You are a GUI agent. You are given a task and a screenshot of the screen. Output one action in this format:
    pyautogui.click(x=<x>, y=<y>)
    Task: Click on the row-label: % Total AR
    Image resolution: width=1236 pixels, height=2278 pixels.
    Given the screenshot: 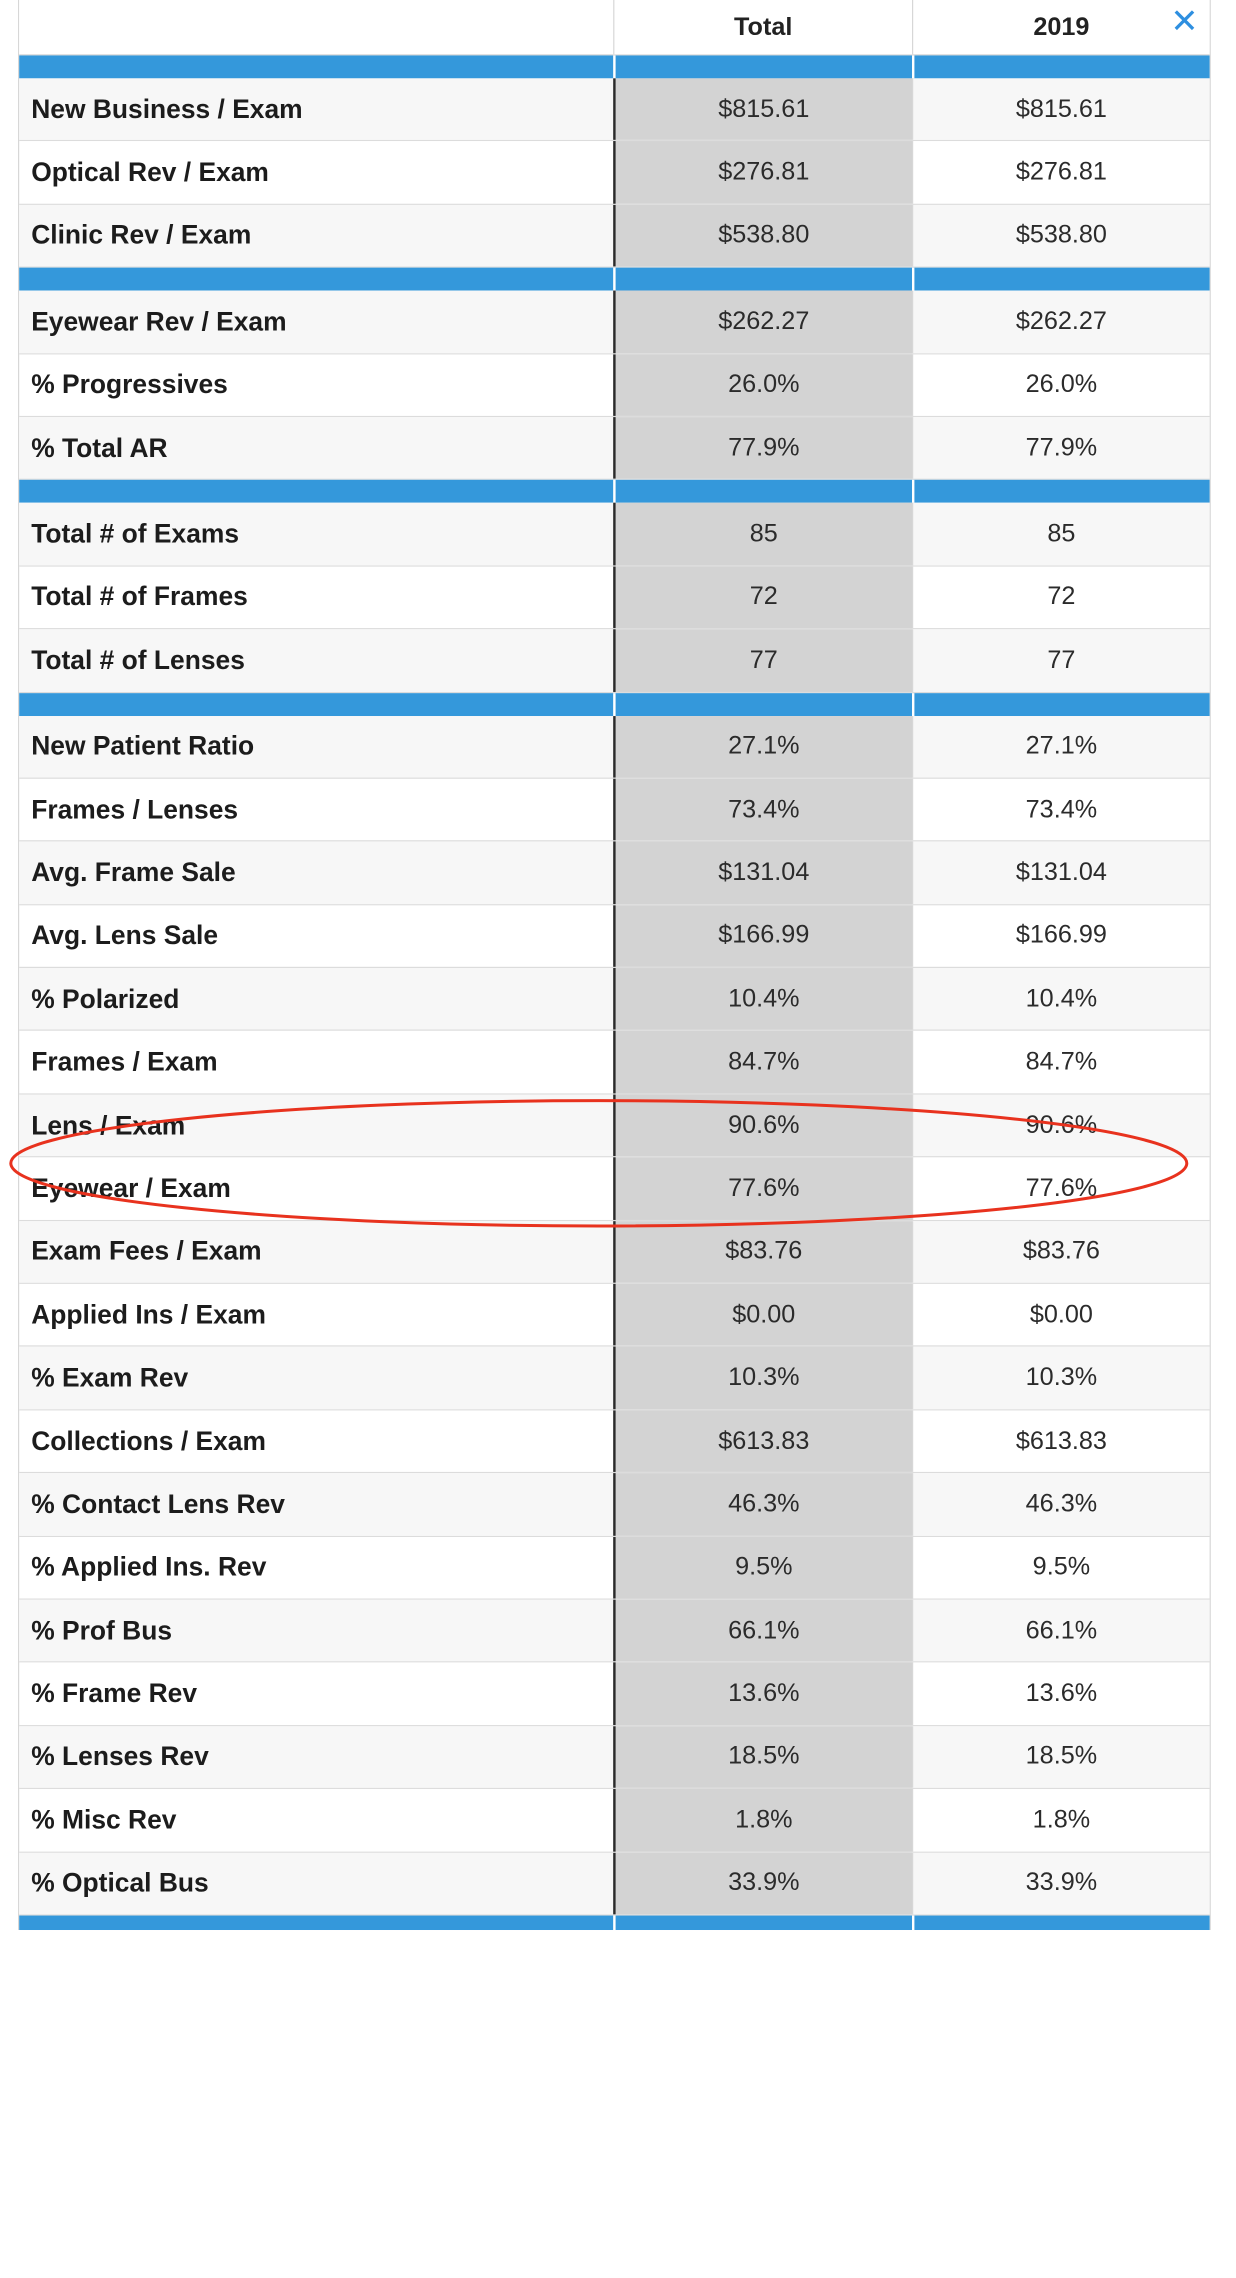 What is the action you would take?
    pyautogui.click(x=316, y=448)
    